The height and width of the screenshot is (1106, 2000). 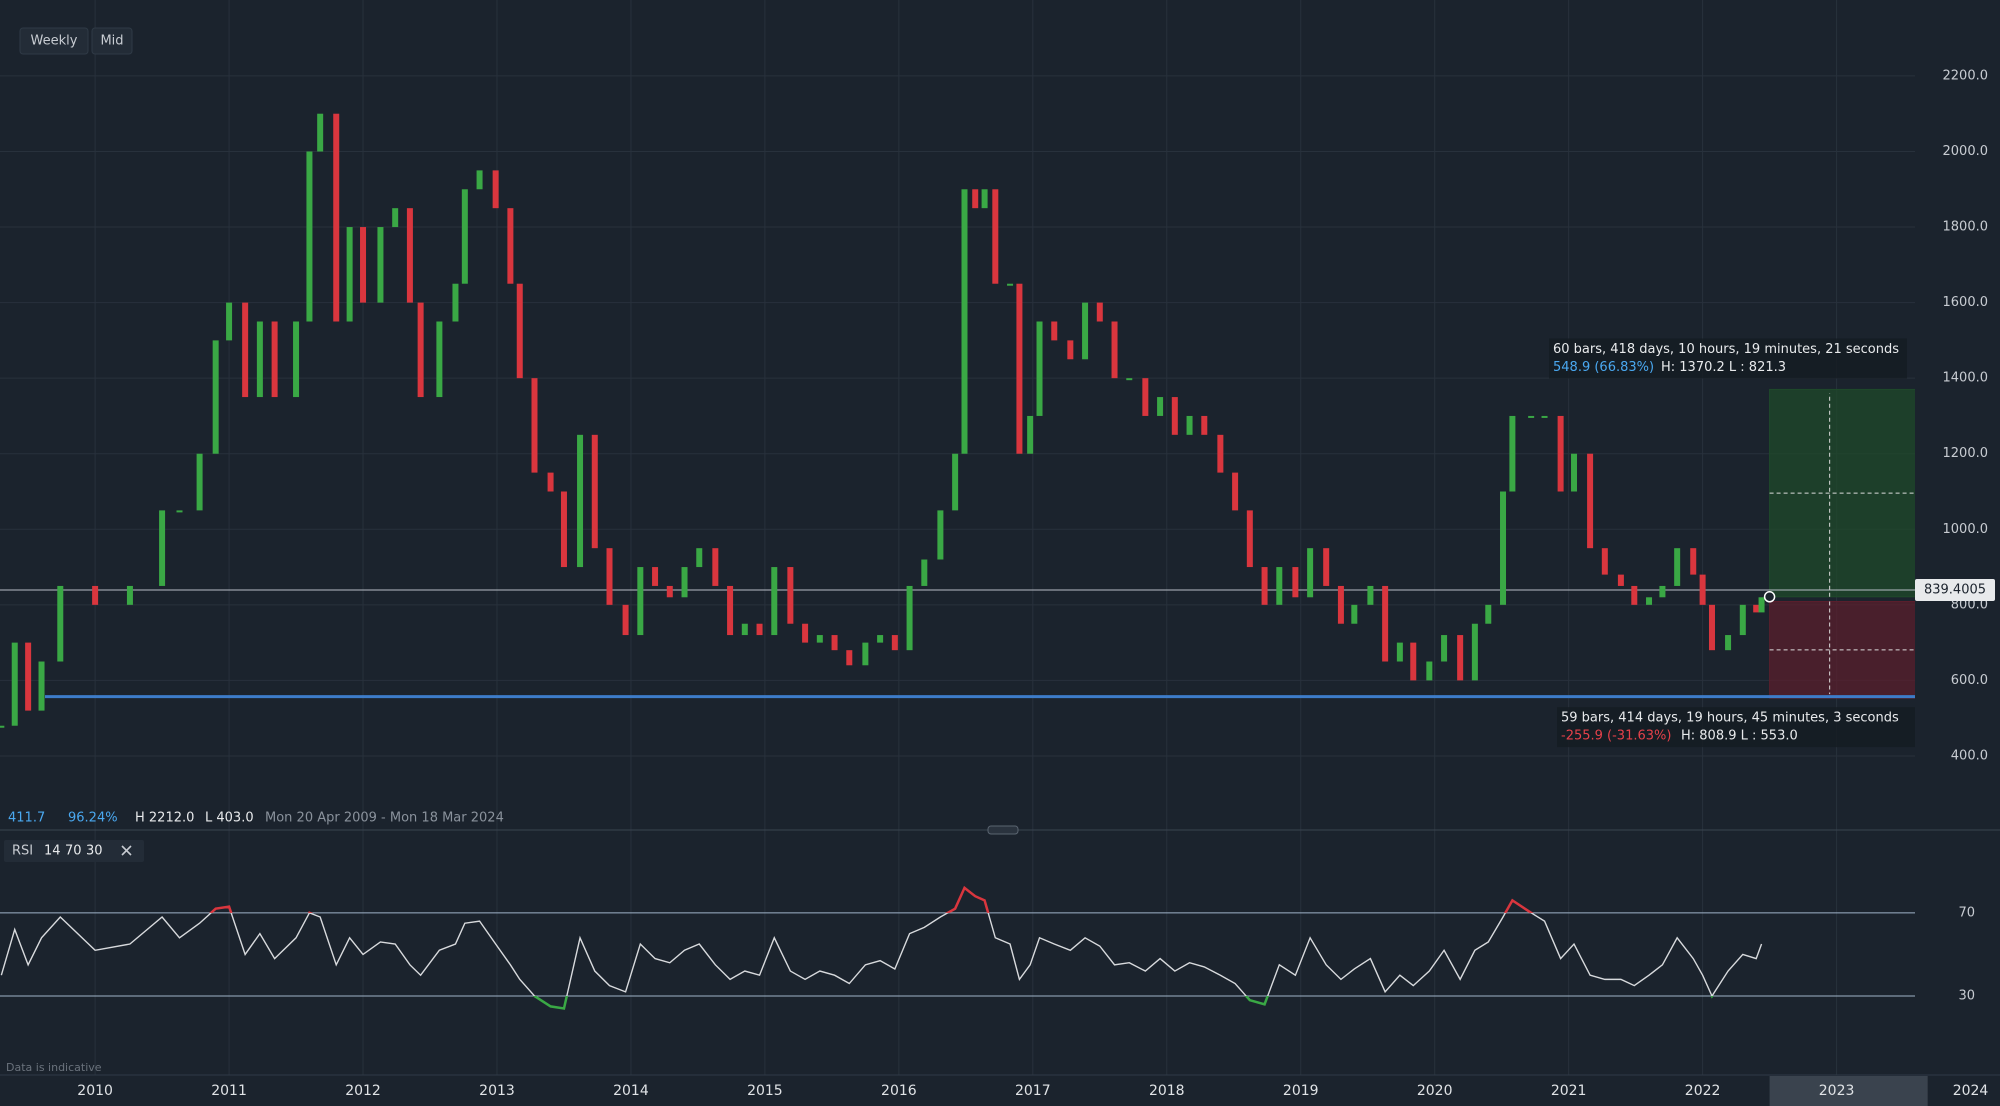 What do you see at coordinates (1739, 736) in the screenshot?
I see `measure-range: H: 808.9 L : 553.0` at bounding box center [1739, 736].